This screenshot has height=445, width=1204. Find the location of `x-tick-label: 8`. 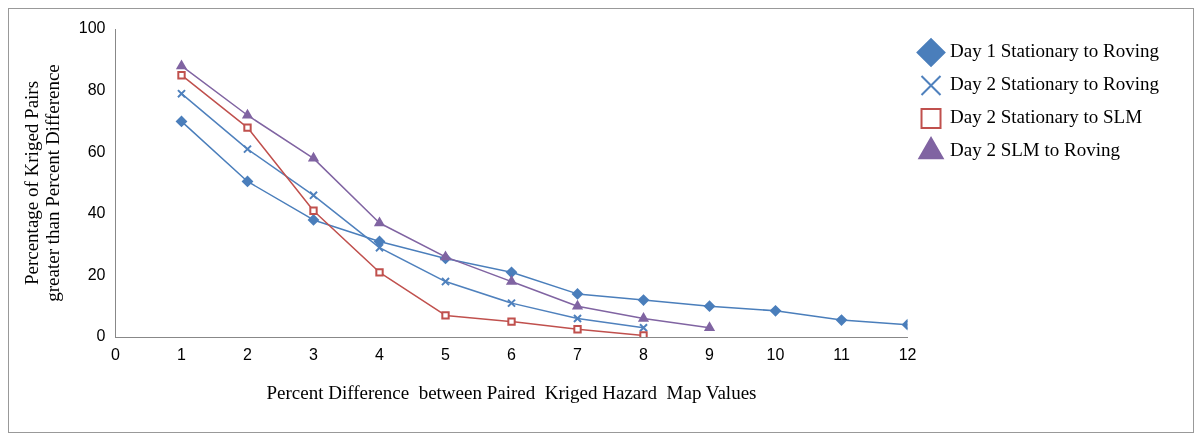

x-tick-label: 8 is located at coordinates (644, 355).